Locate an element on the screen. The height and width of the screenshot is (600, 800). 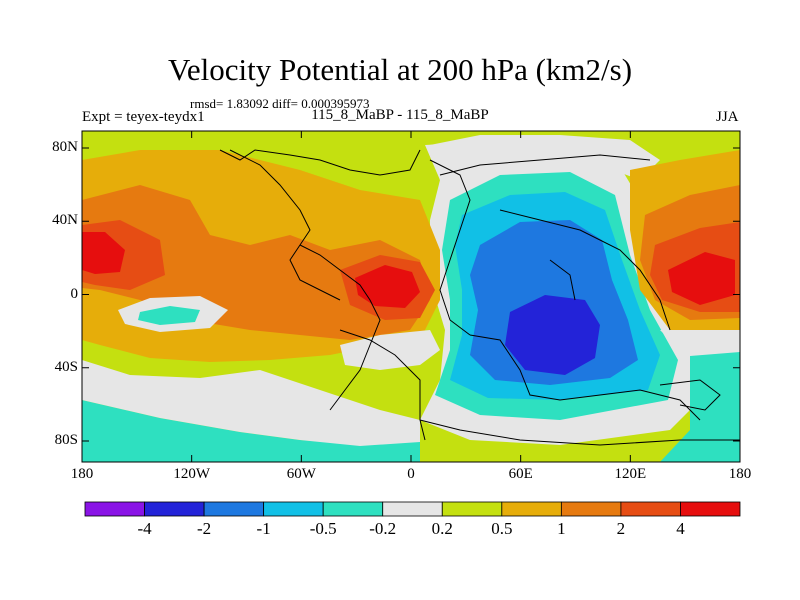
lon-label: 60E is located at coordinates (520, 474).